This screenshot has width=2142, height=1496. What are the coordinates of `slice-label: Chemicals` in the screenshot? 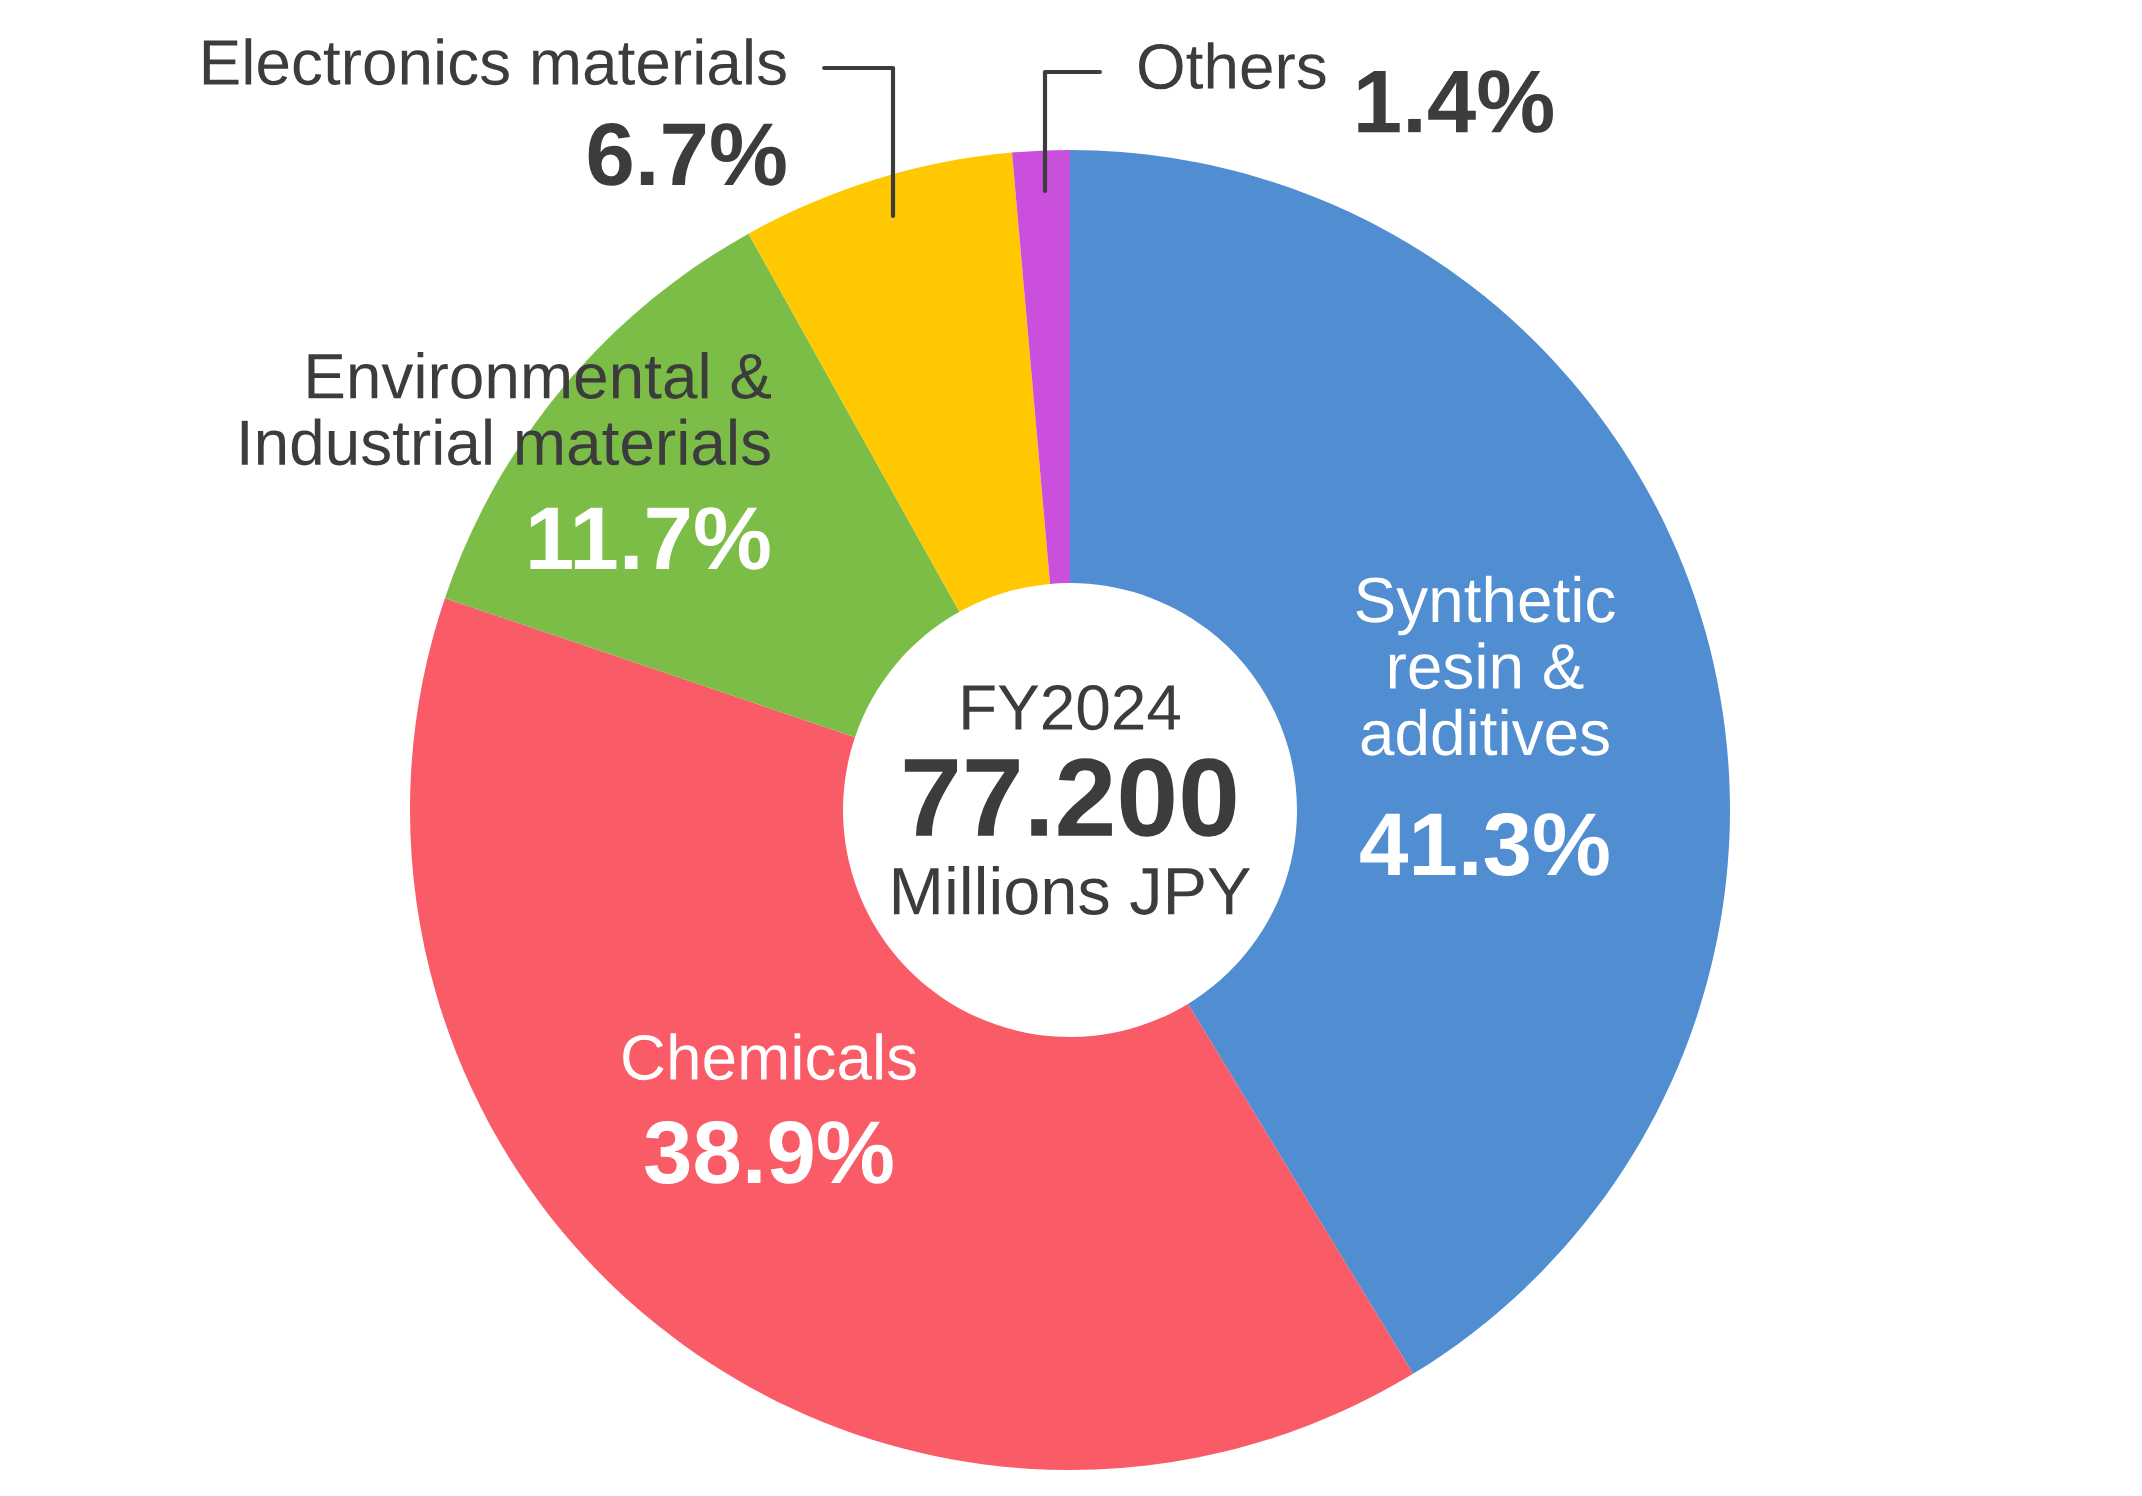 It's located at (769, 1057).